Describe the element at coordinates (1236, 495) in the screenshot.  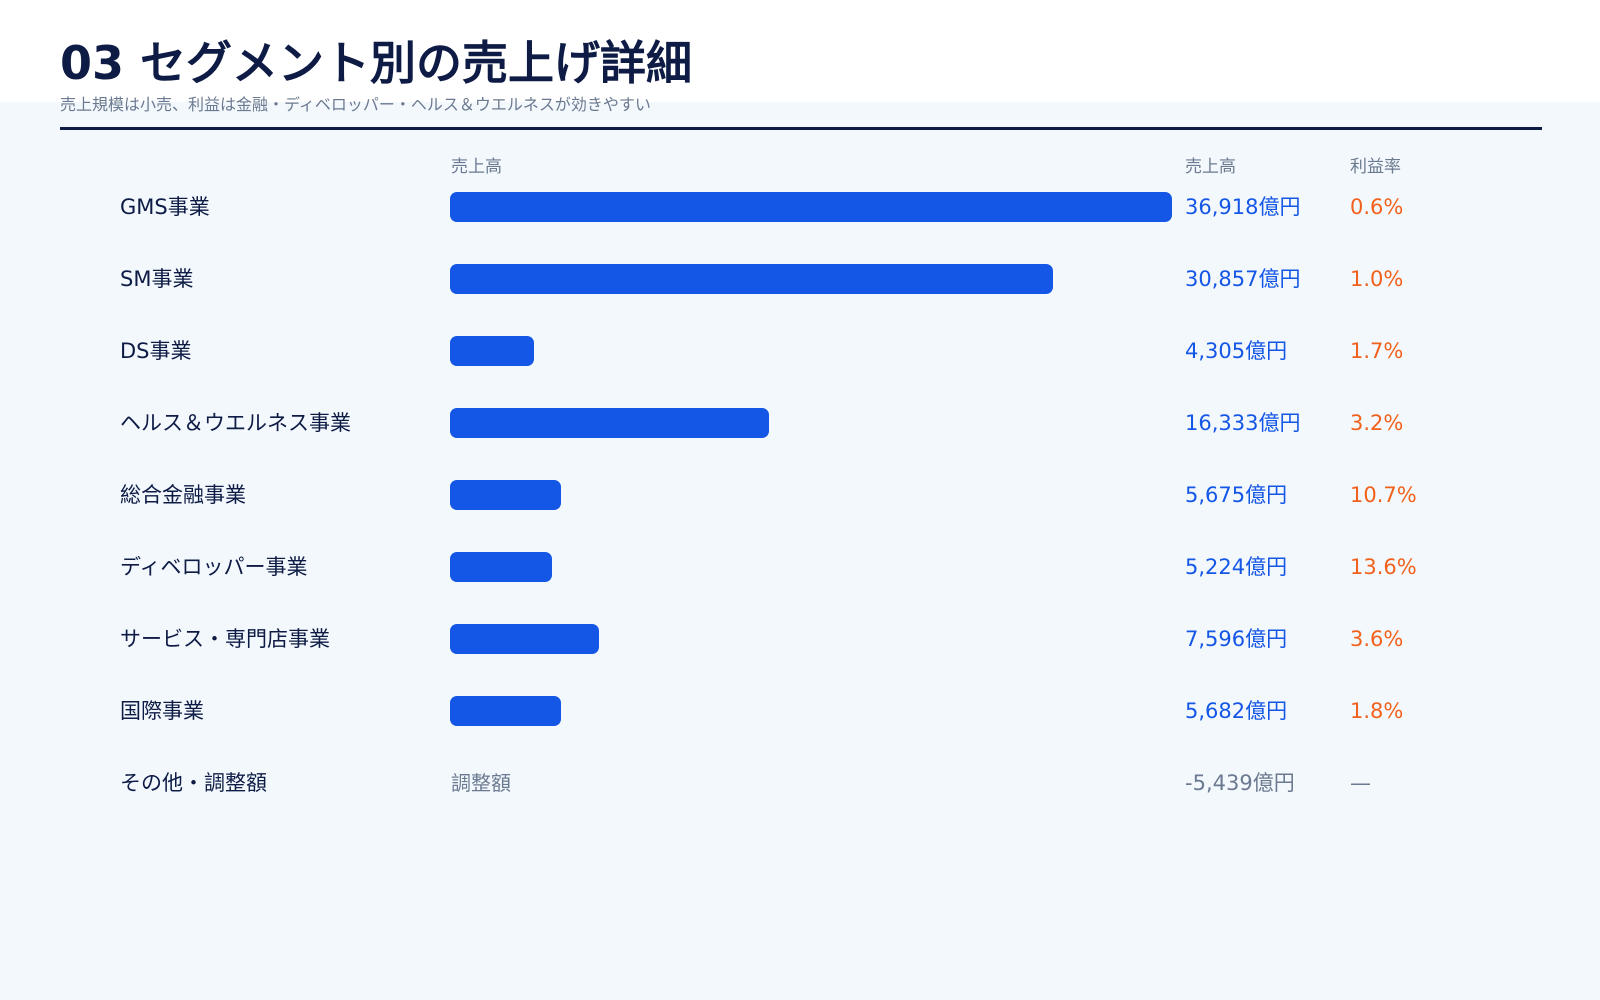
I see `sales-value-label: 5,675億円` at that location.